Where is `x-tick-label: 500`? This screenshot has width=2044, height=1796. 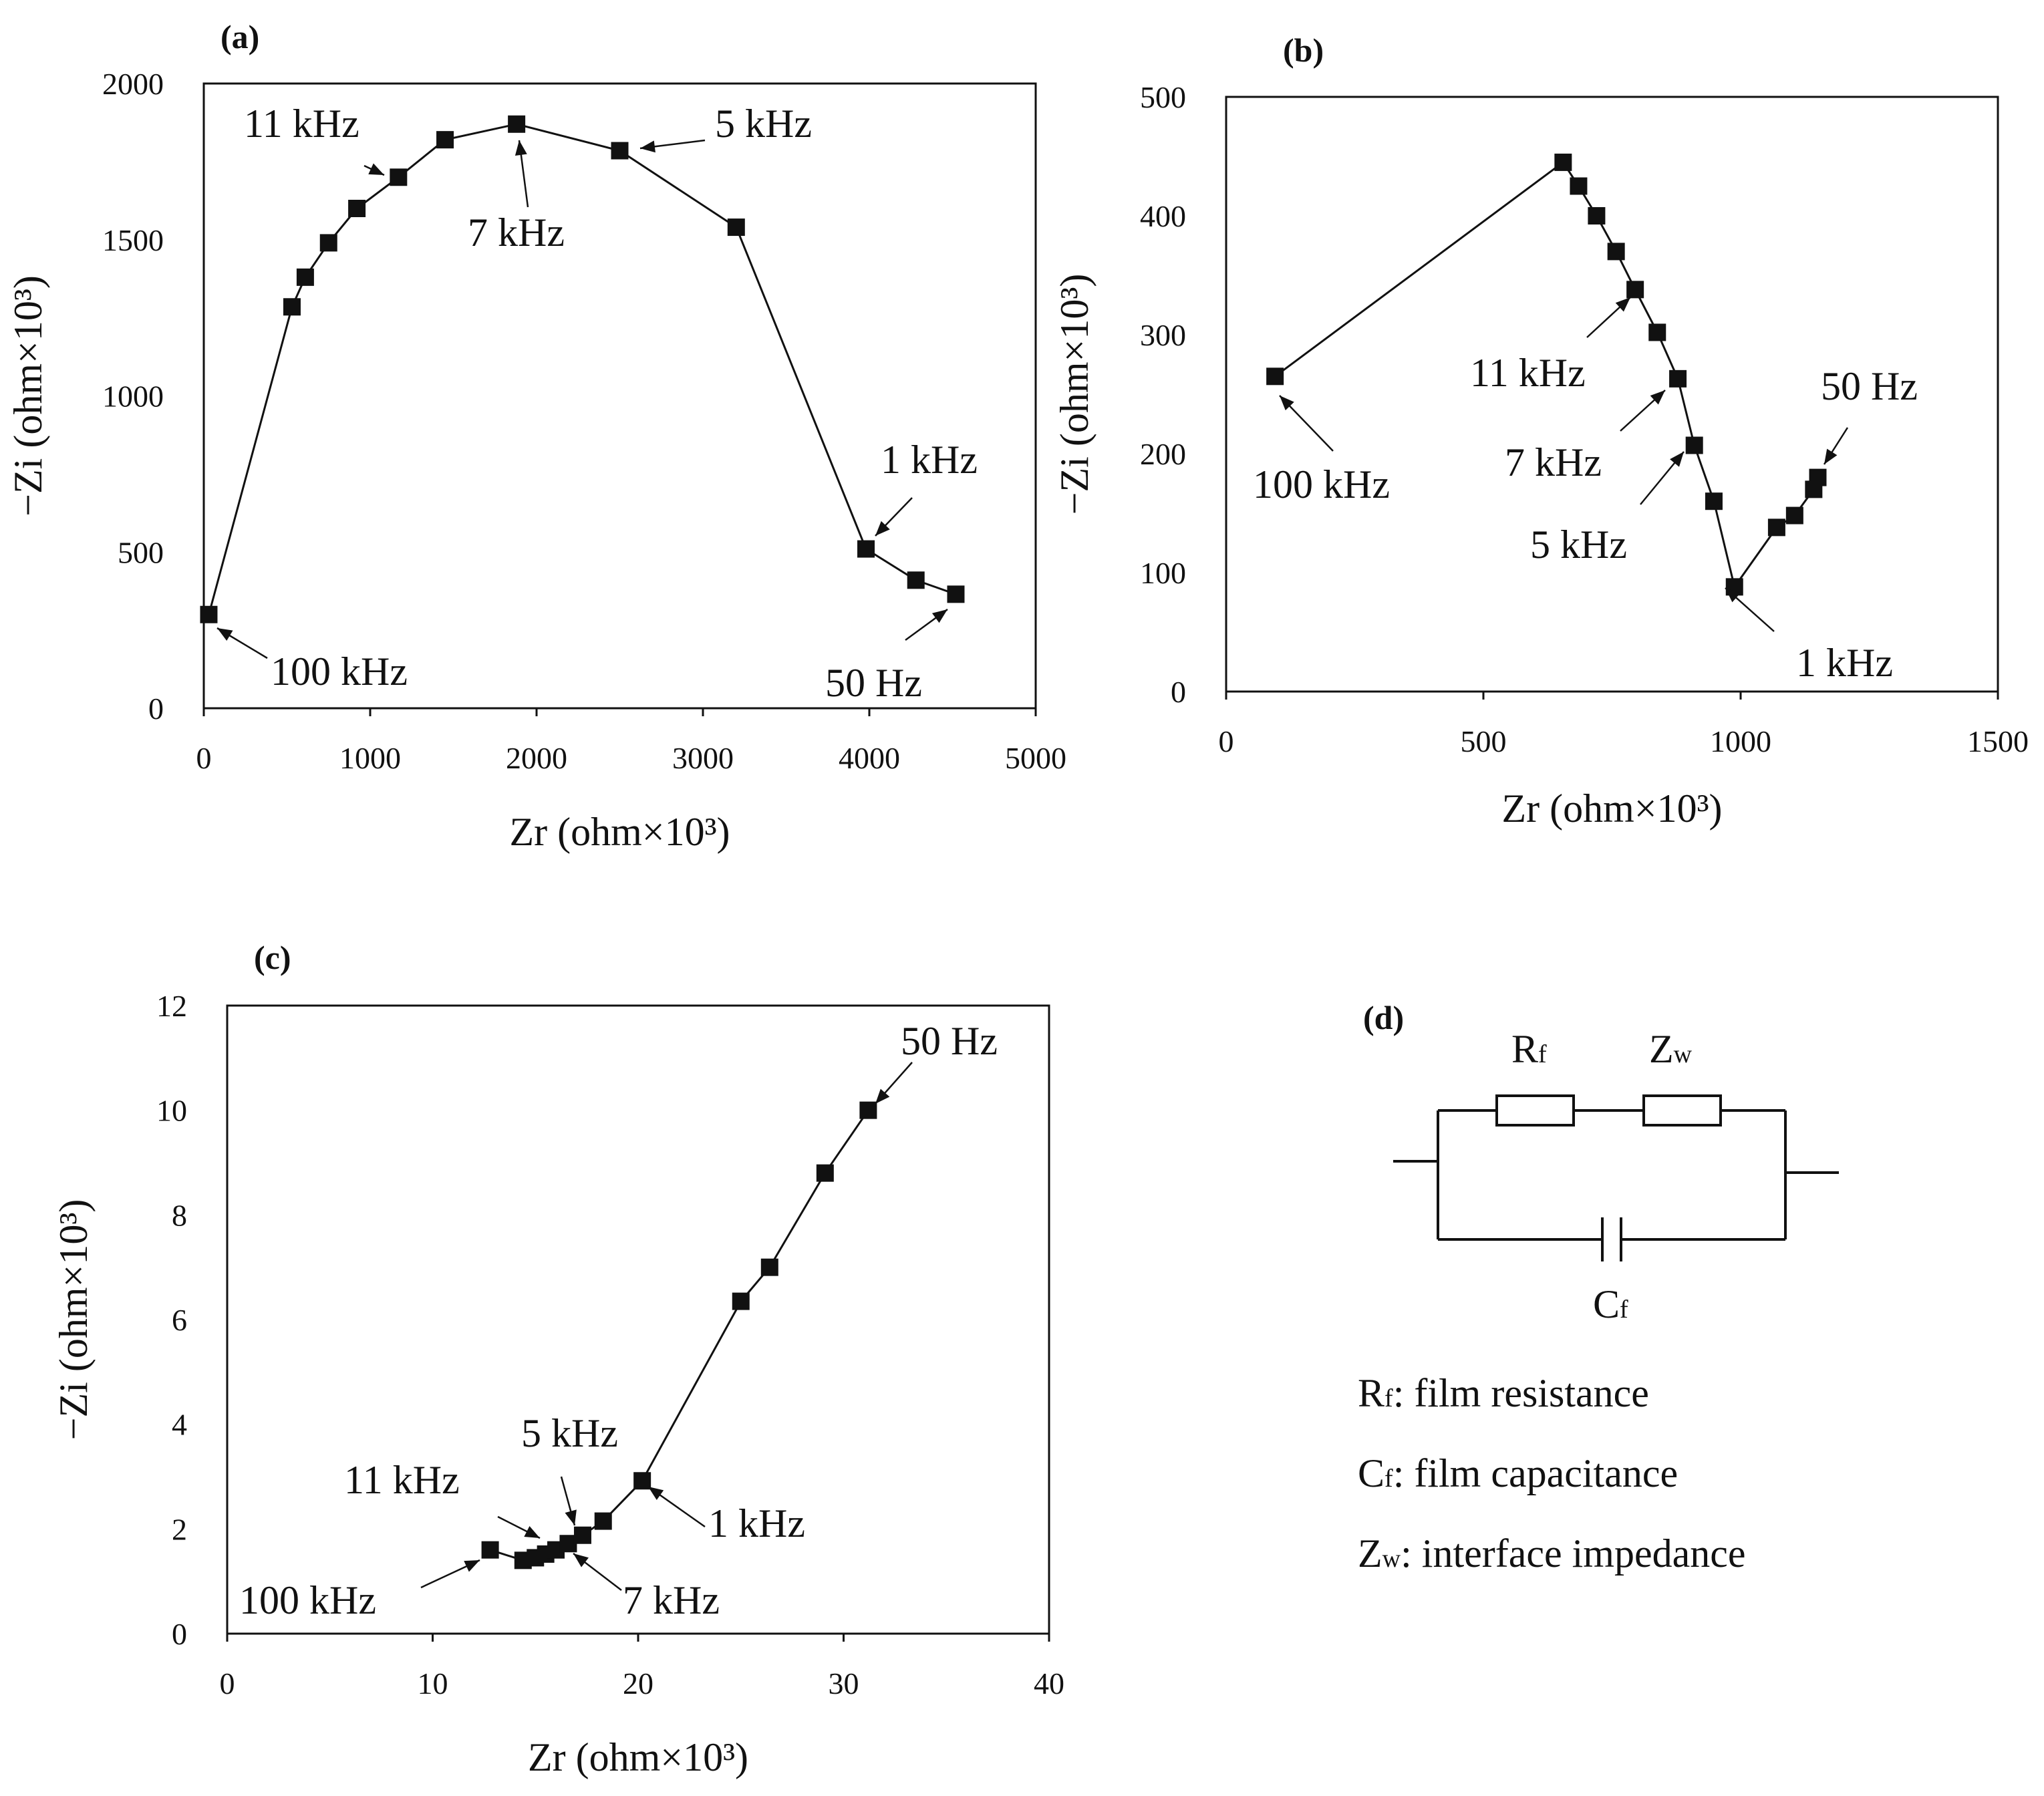 x-tick-label: 500 is located at coordinates (1484, 741).